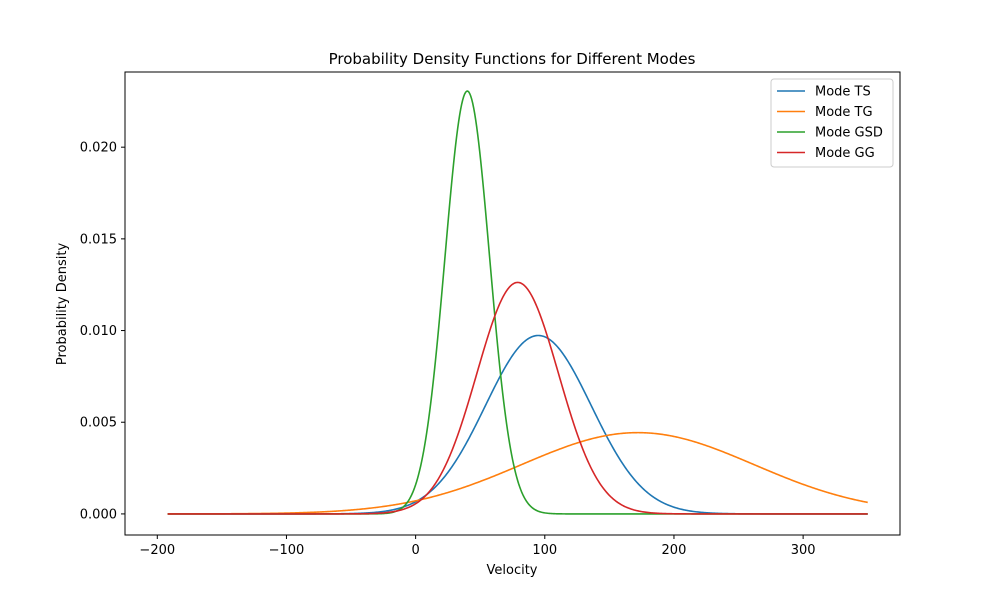 The height and width of the screenshot is (600, 1000). Describe the element at coordinates (98, 331) in the screenshot. I see `y-tick-label: 0.010` at that location.